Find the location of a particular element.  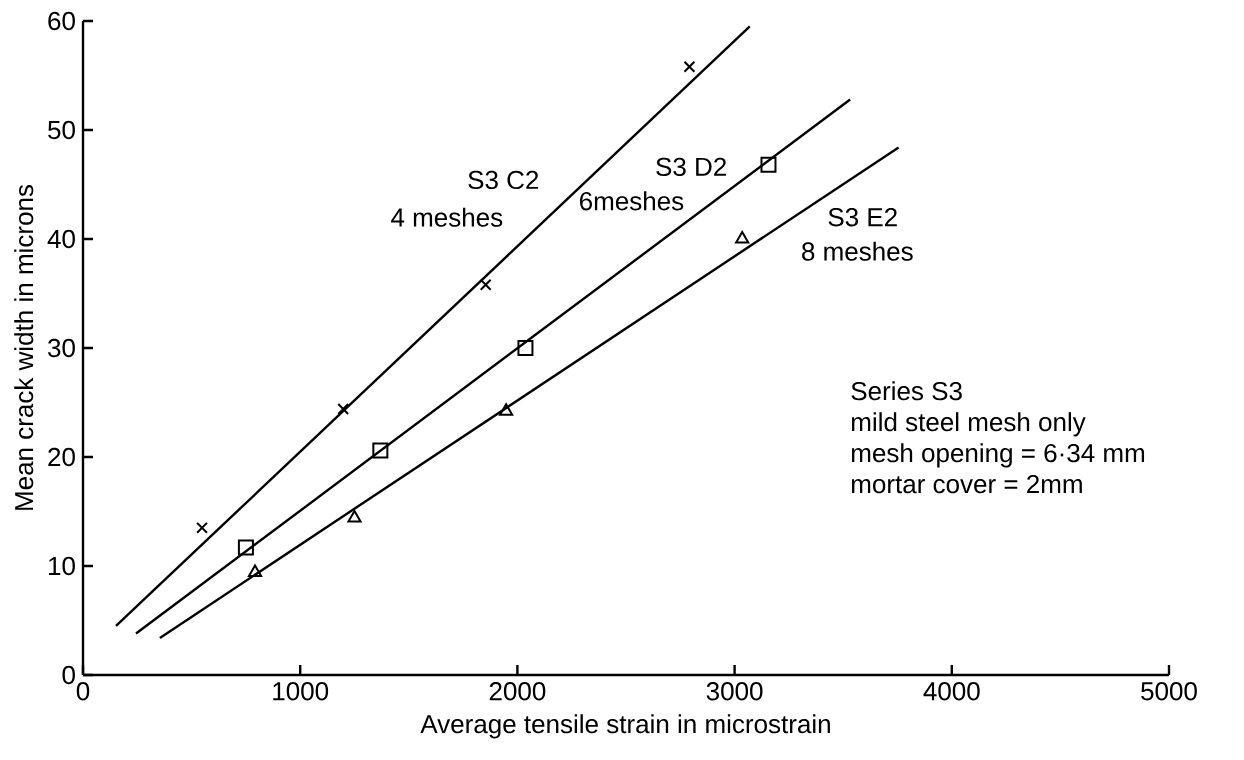

y-tick-label: 50 is located at coordinates (61, 130).